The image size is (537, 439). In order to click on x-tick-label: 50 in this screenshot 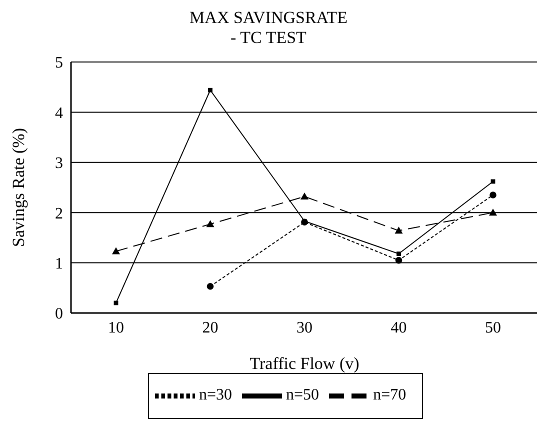, I will do `click(493, 327)`.